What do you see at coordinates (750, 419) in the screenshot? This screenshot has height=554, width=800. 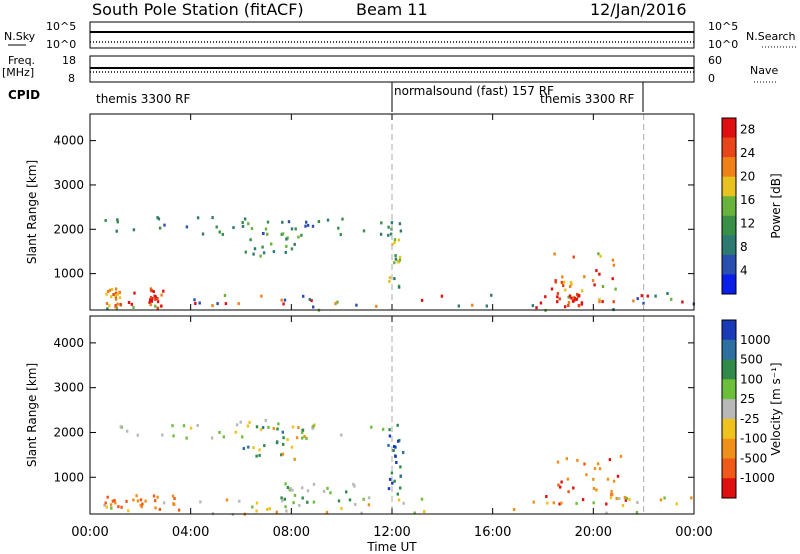 I see `velocity-colorbar-tick: -25` at bounding box center [750, 419].